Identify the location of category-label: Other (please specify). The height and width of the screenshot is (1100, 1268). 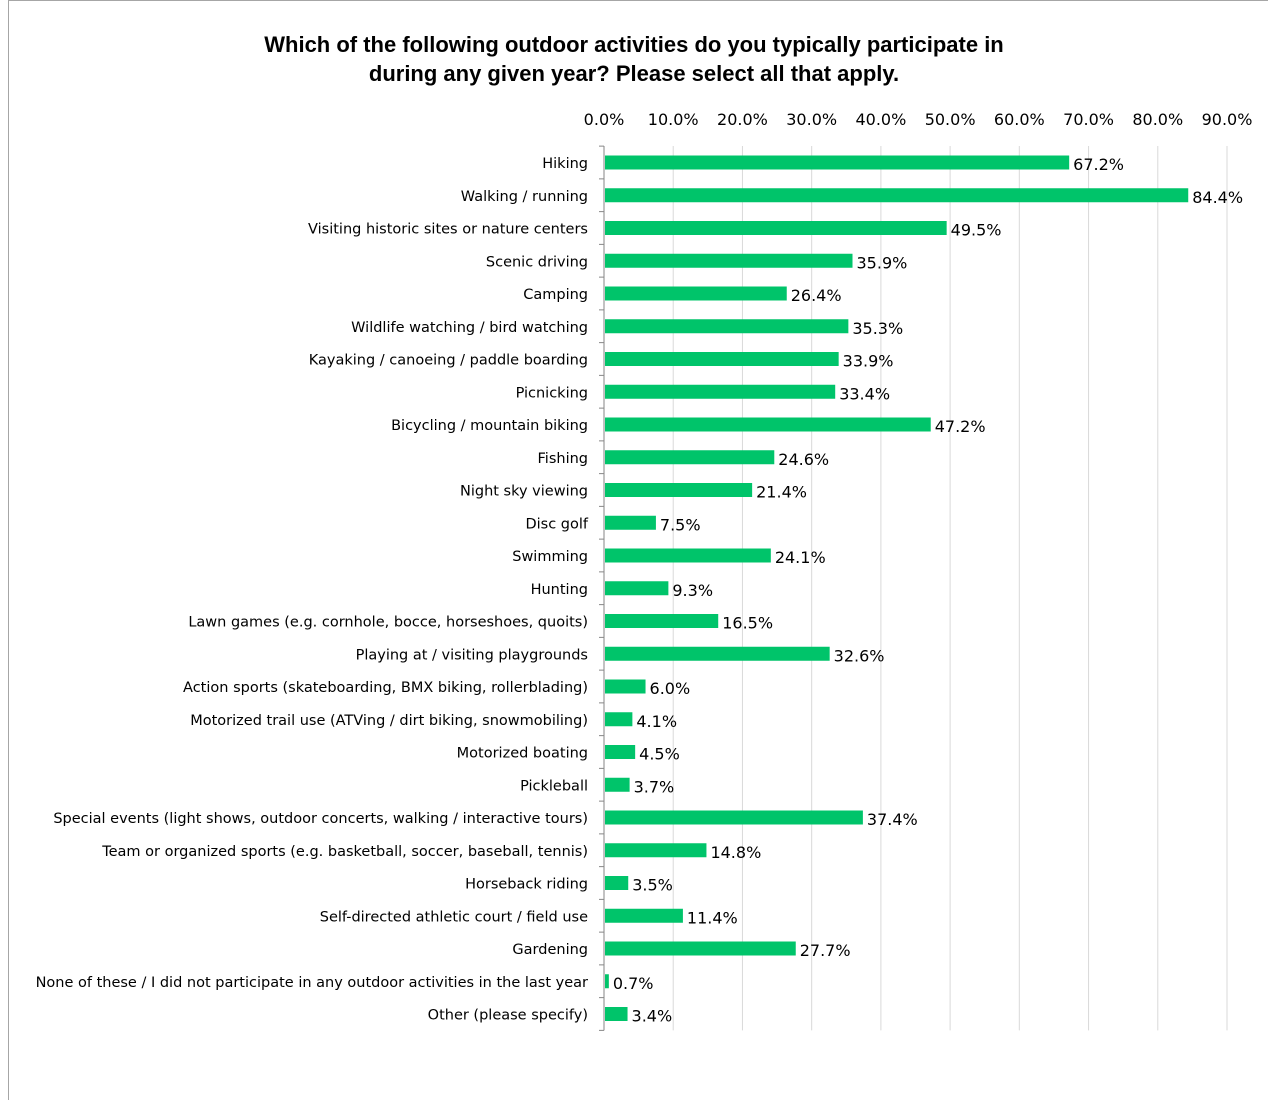
(508, 1016).